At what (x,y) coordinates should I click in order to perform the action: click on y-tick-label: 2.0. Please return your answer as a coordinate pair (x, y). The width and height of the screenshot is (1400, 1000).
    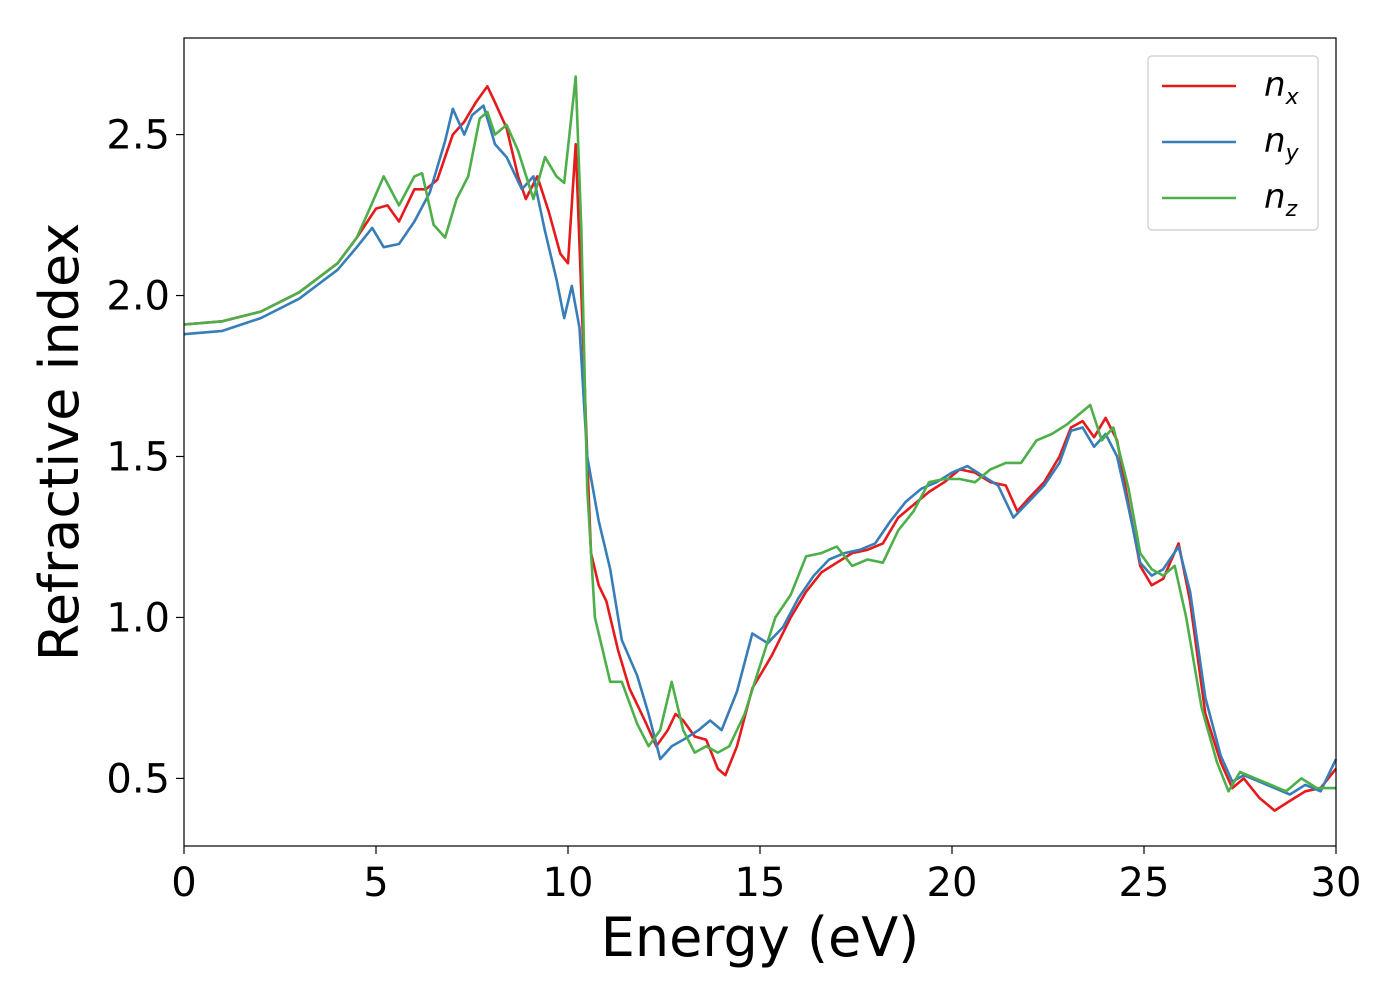
    Looking at the image, I should click on (138, 297).